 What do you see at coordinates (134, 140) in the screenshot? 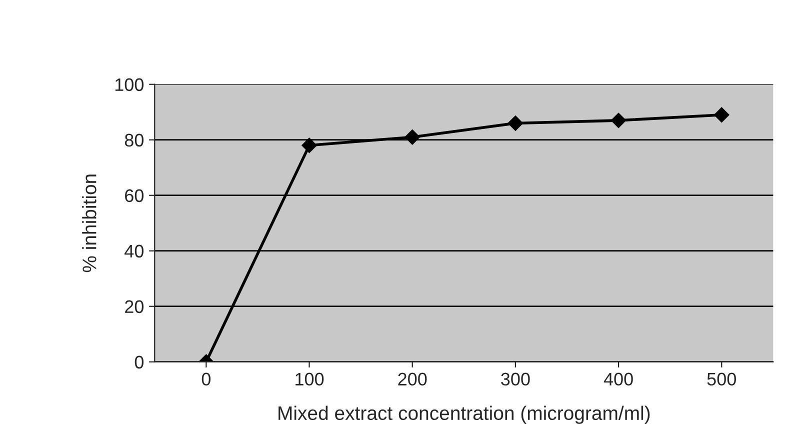
I see `y-tick-label: 80` at bounding box center [134, 140].